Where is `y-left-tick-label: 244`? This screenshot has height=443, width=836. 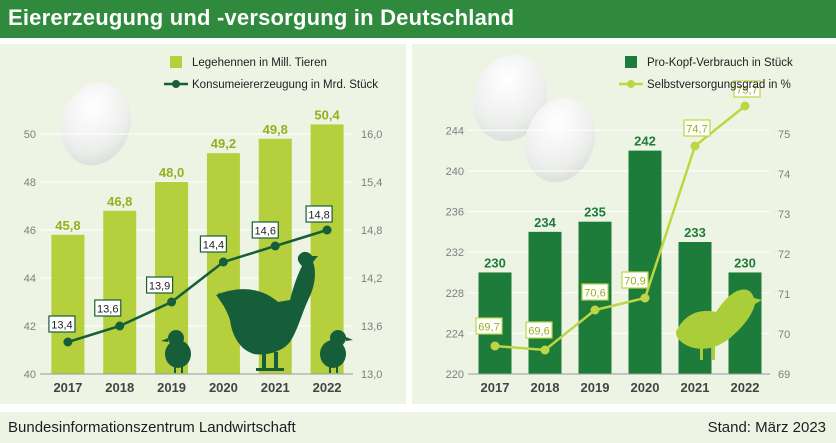
y-left-tick-label: 244 is located at coordinates (455, 131).